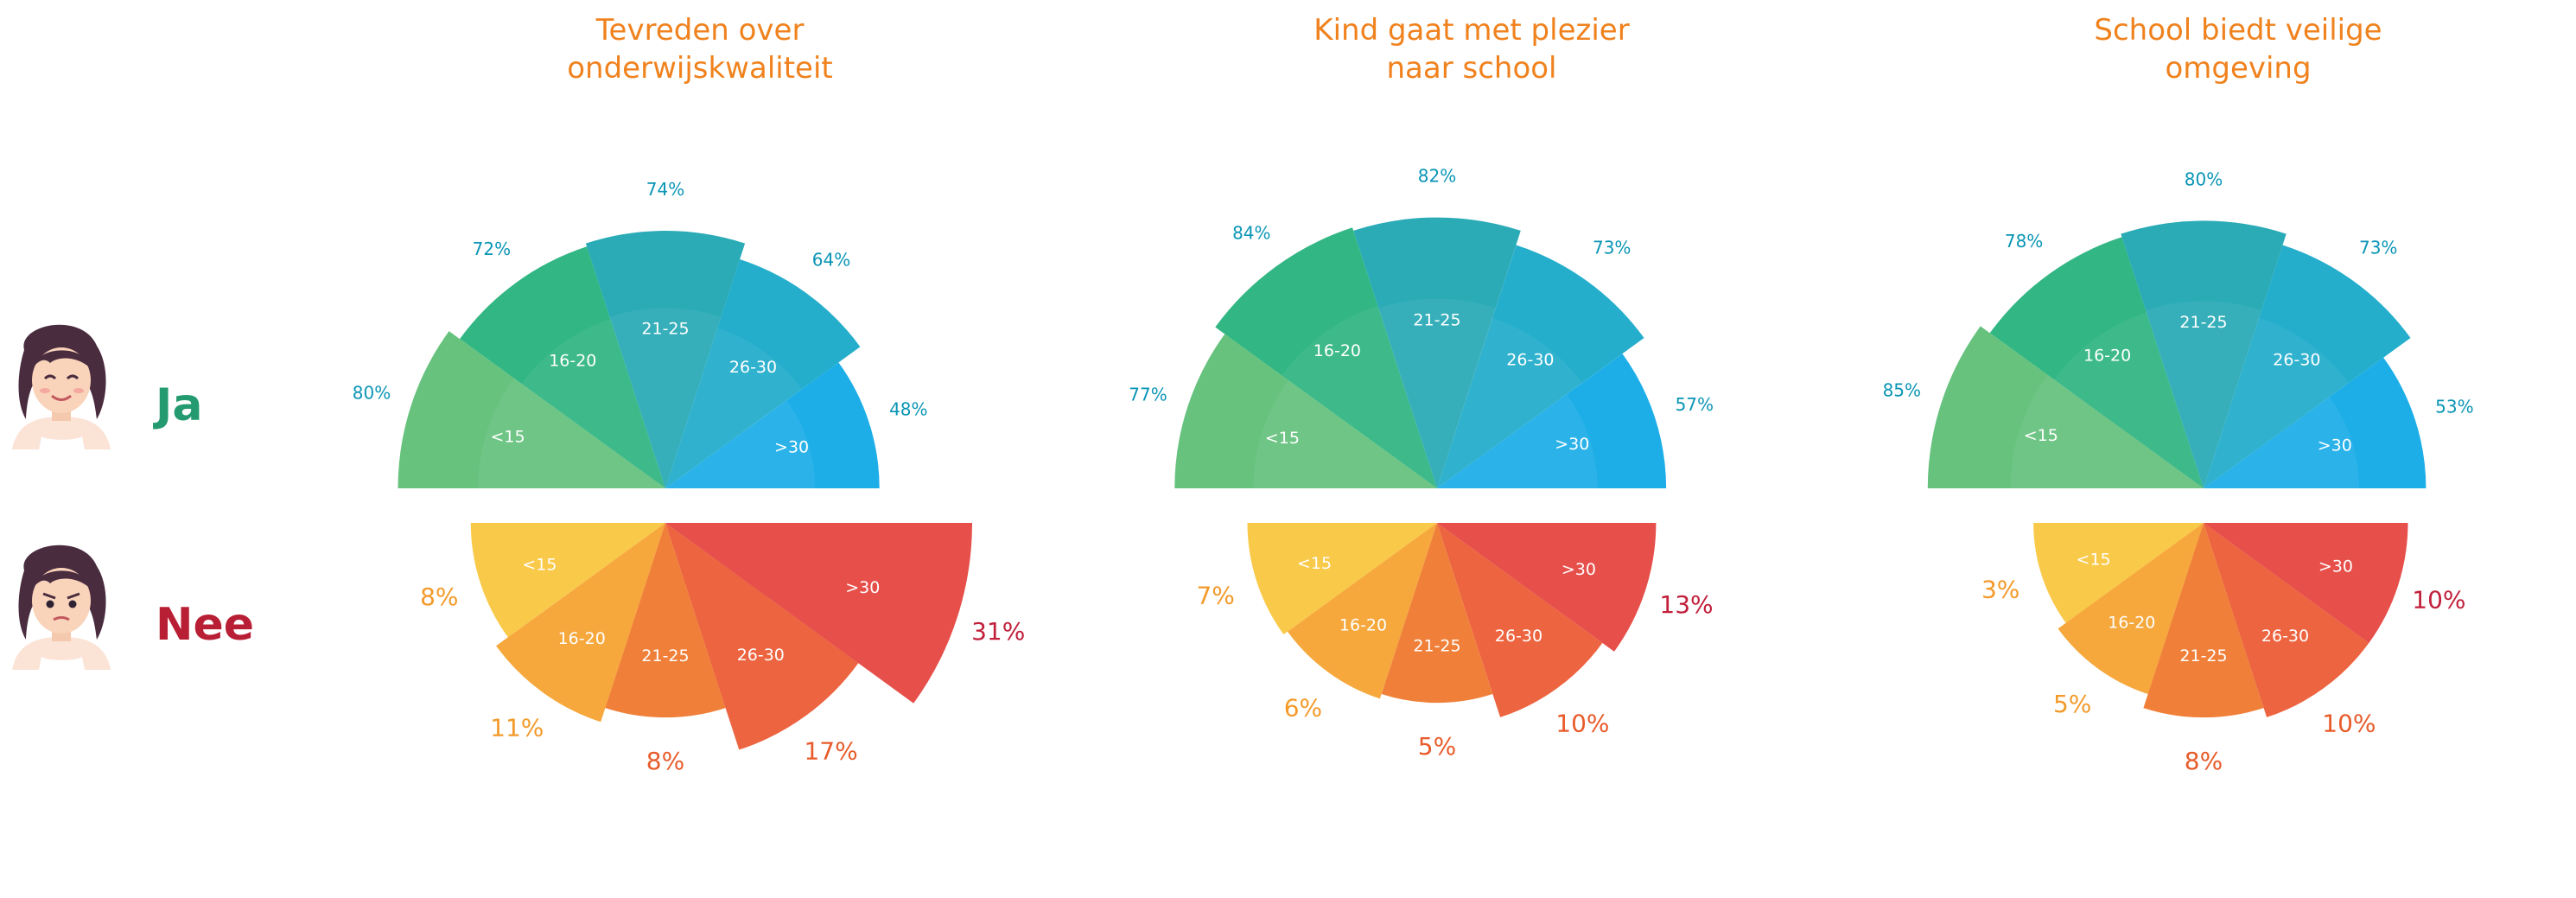 This screenshot has width=2576, height=898. Describe the element at coordinates (998, 632) in the screenshot. I see `nee-percent-label: 31%` at that location.